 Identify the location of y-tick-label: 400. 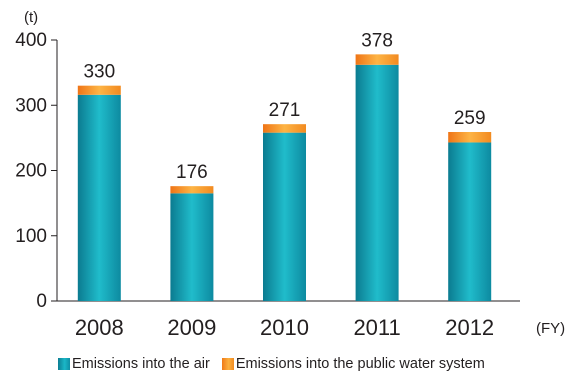
(31, 40).